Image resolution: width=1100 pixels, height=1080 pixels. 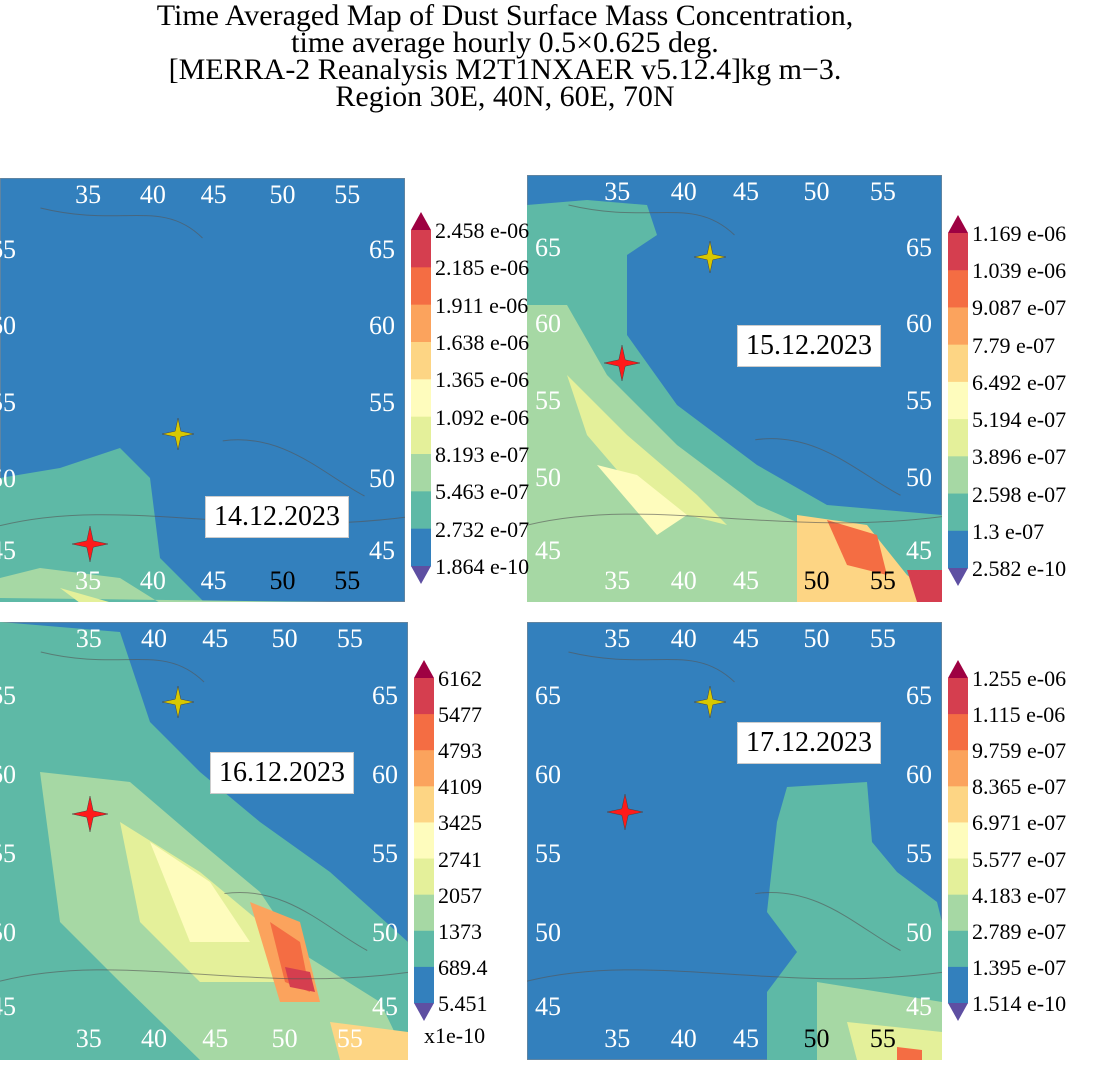 I want to click on colorbar-tick-label: 1.039 e-06, so click(x=1019, y=271).